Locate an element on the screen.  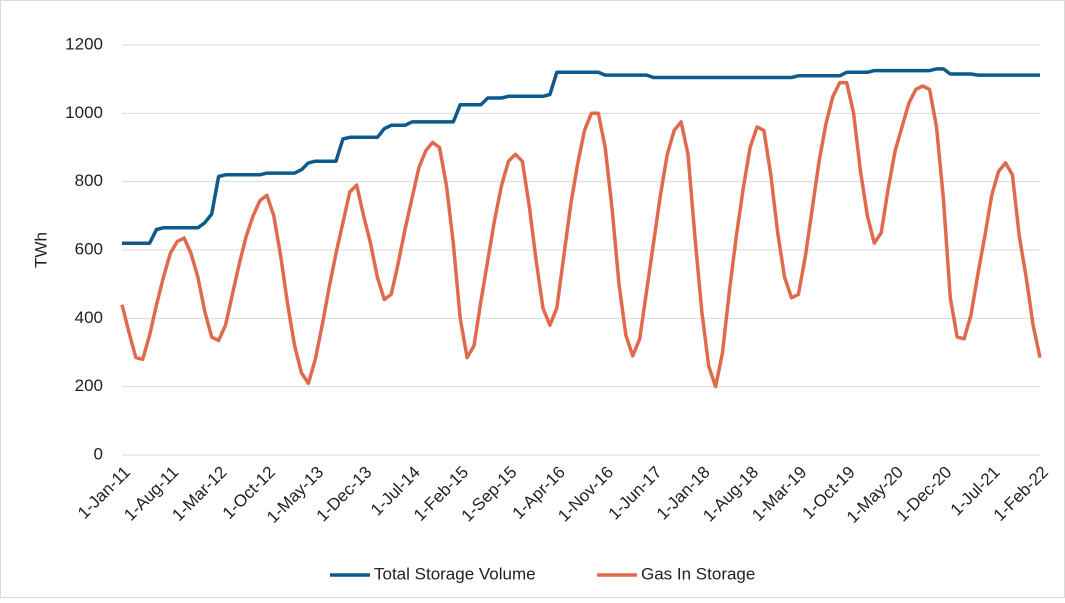
y-tick-label: 0 is located at coordinates (98, 453).